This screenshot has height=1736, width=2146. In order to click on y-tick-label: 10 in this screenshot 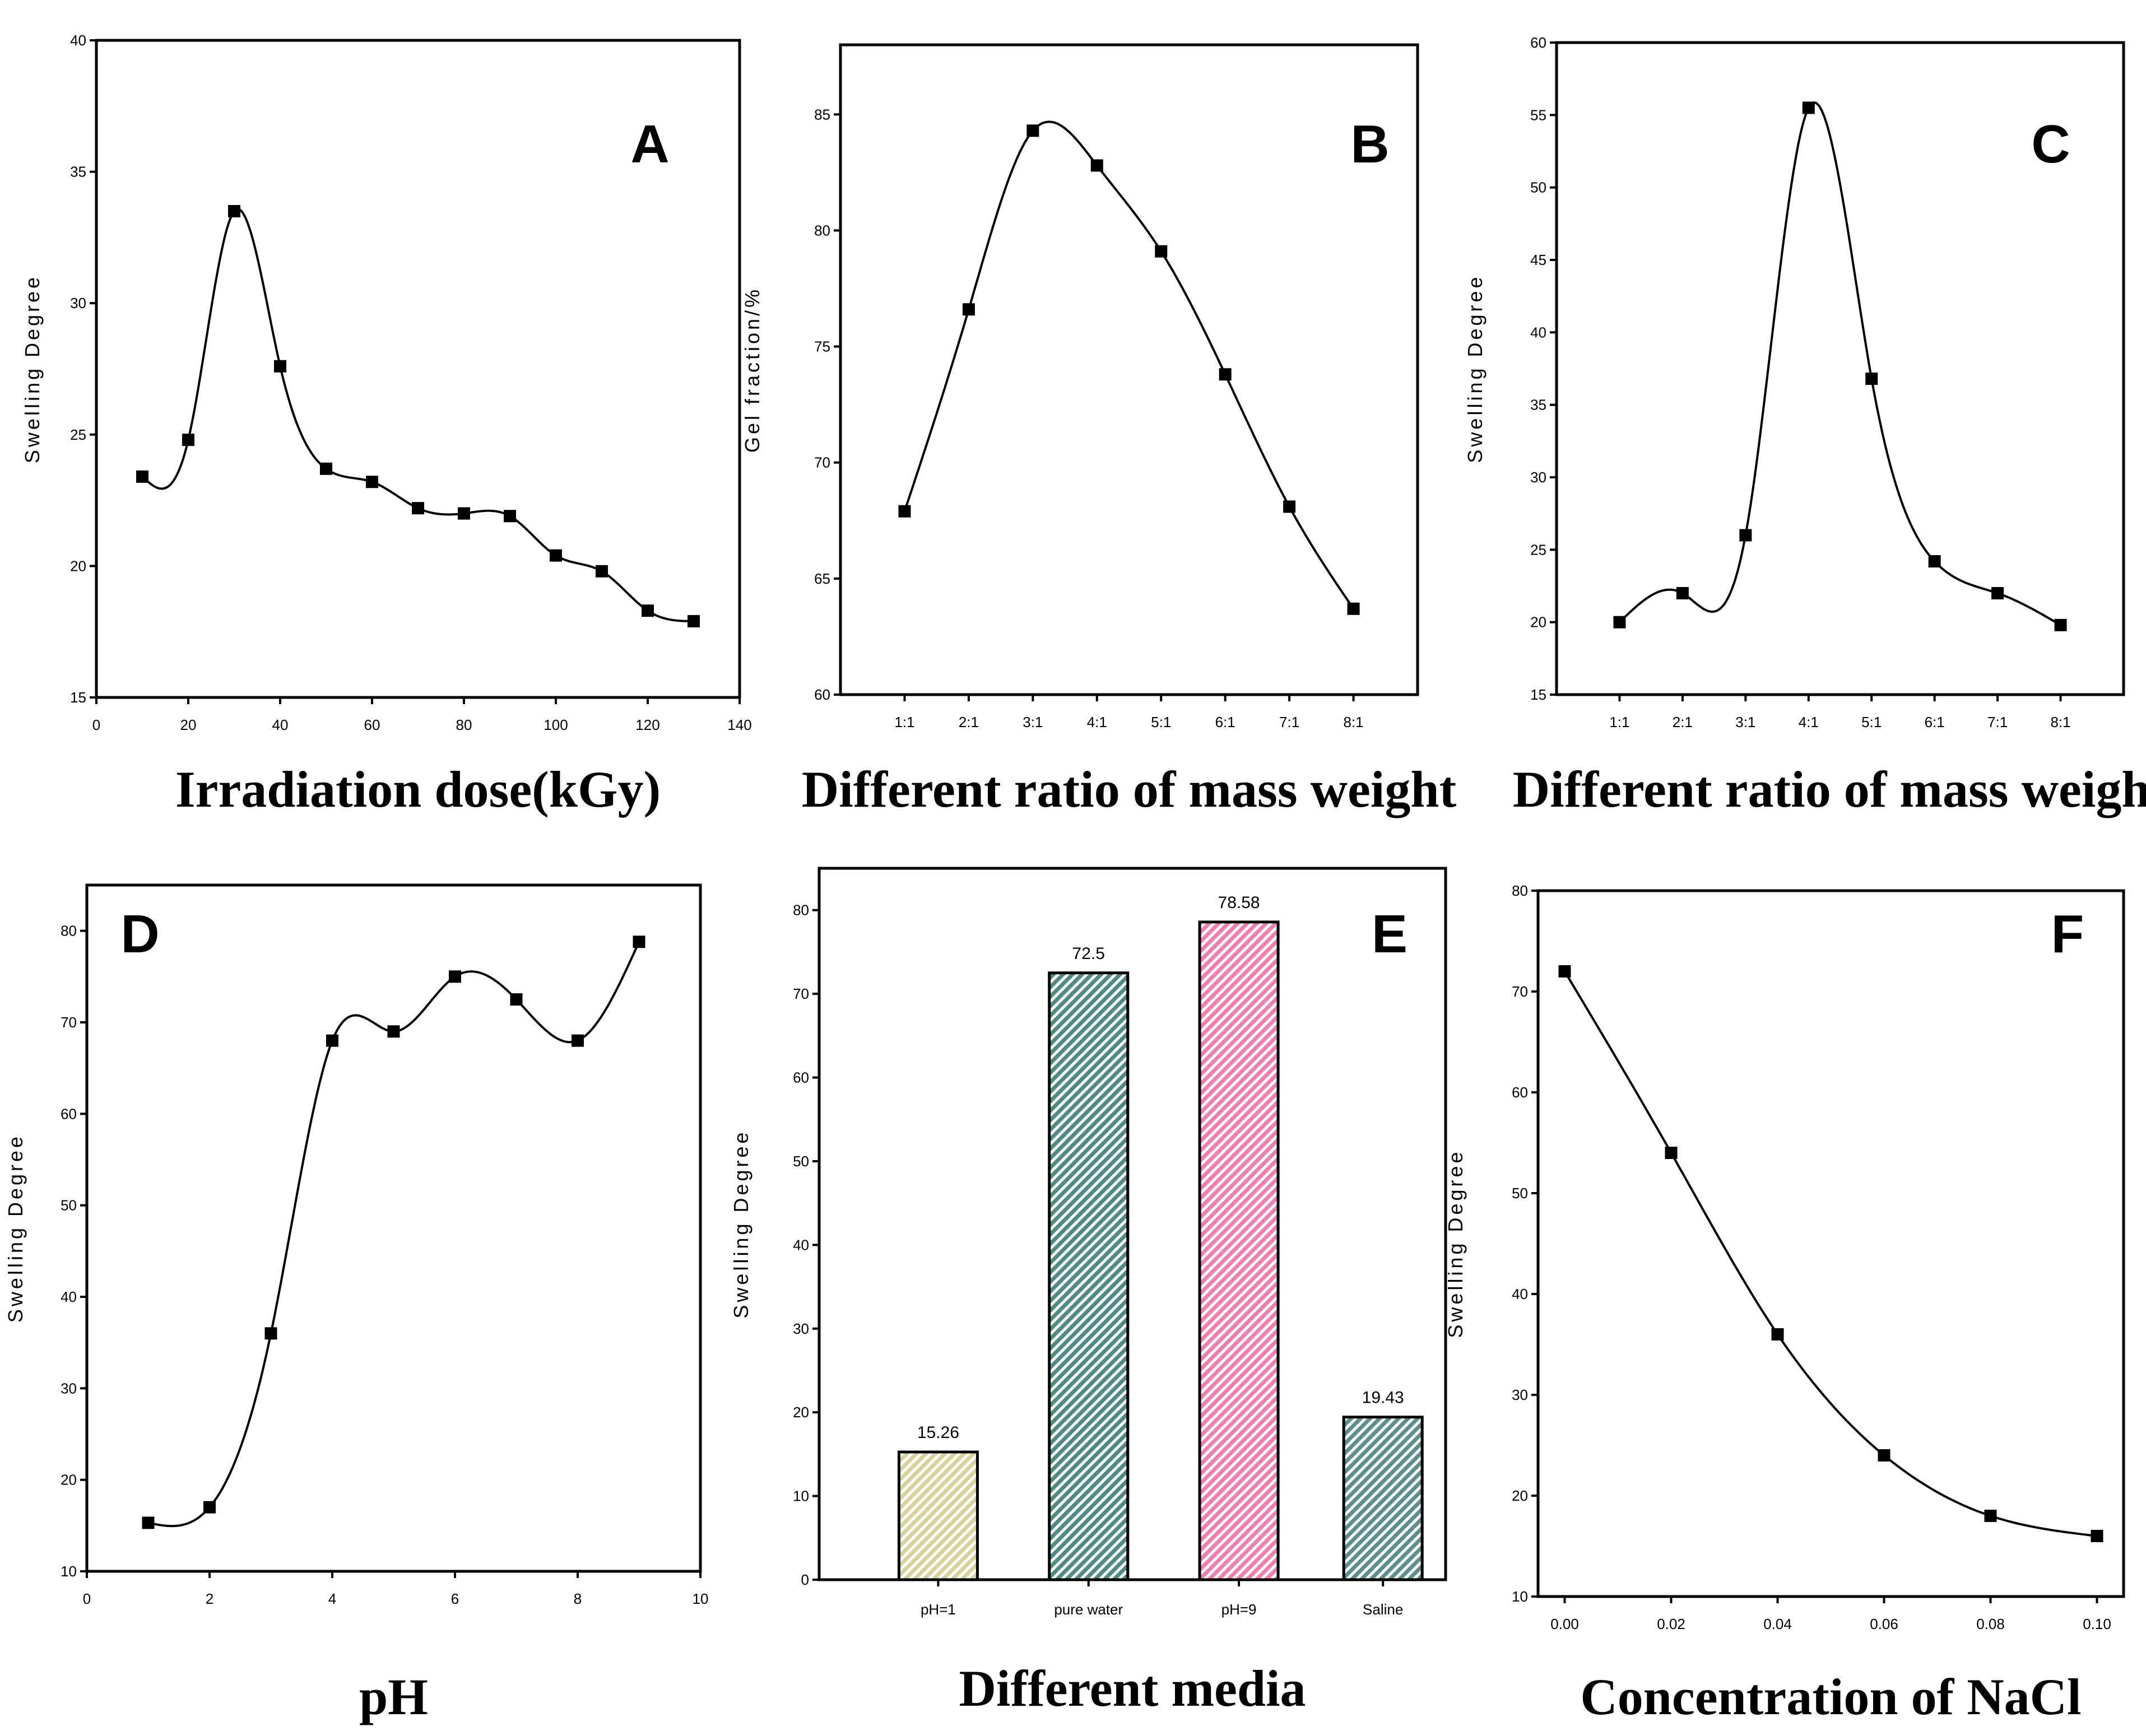, I will do `click(1520, 1596)`.